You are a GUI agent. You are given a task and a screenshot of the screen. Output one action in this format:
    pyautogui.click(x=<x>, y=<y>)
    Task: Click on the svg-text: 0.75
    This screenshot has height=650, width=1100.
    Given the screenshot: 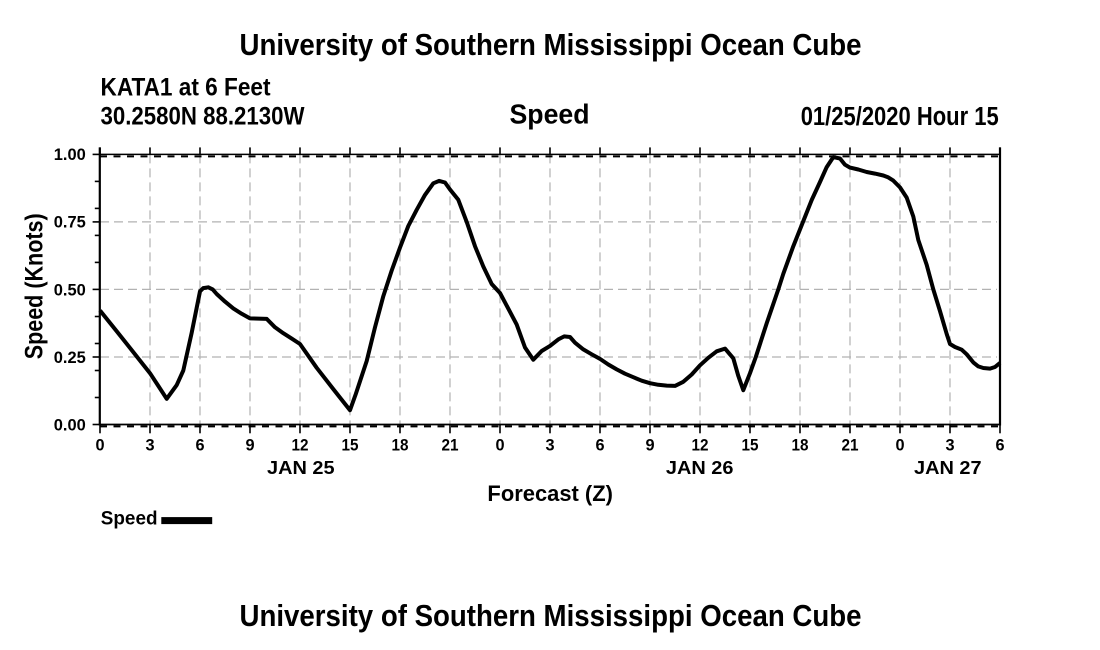 What is the action you would take?
    pyautogui.click(x=70, y=223)
    